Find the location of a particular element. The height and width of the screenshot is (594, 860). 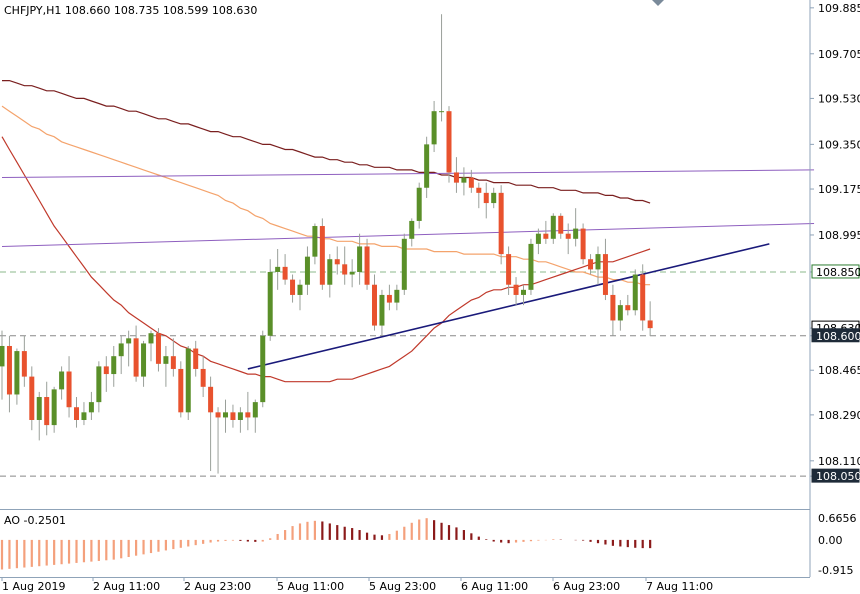

price-tick-3: 109.350 is located at coordinates (839, 144).